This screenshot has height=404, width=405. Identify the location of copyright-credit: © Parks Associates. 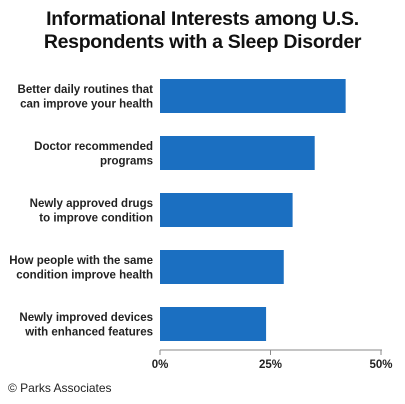
(60, 388).